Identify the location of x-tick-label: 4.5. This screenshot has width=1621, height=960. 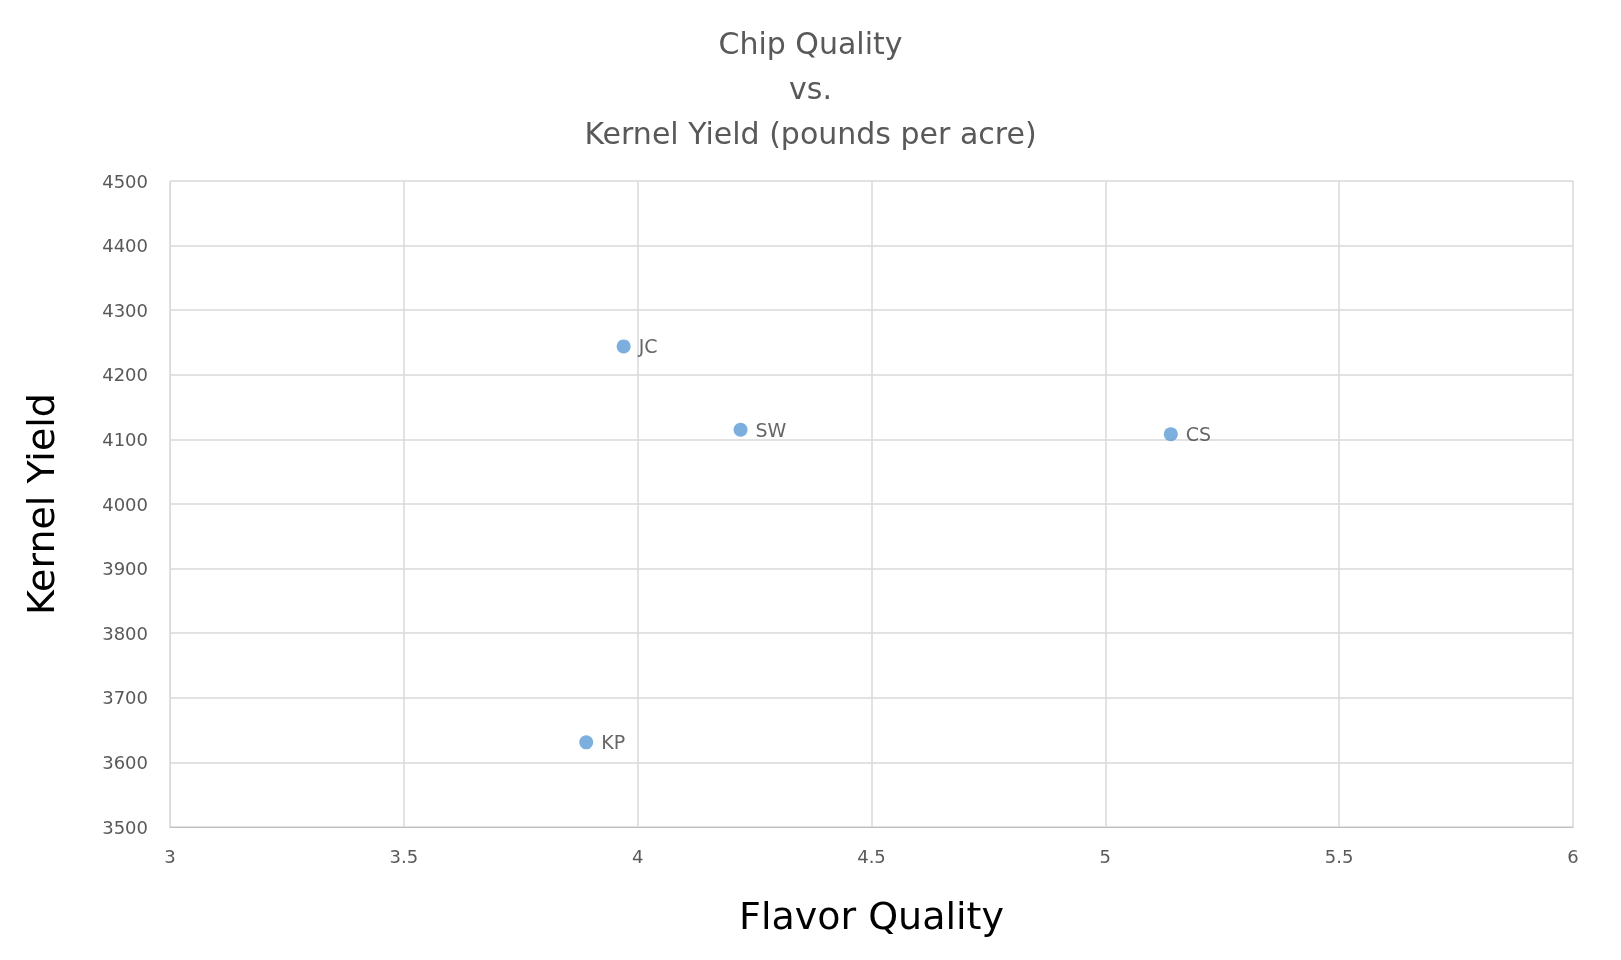
(871, 856).